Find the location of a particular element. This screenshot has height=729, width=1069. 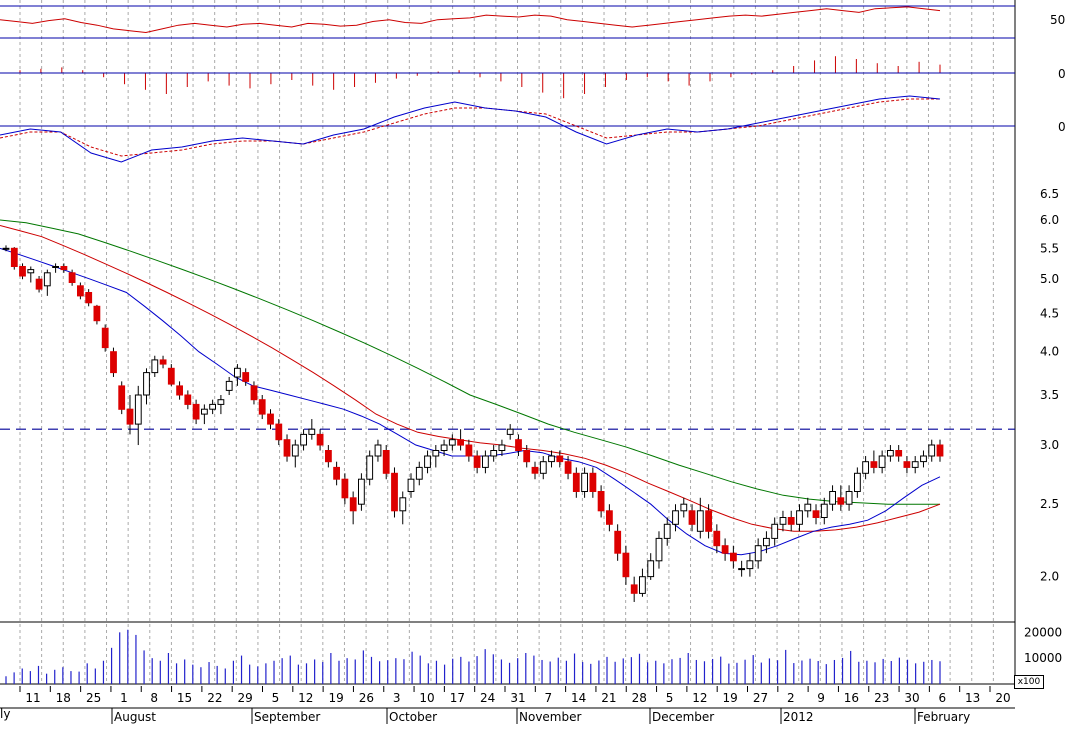

macd-line is located at coordinates (470, 129).